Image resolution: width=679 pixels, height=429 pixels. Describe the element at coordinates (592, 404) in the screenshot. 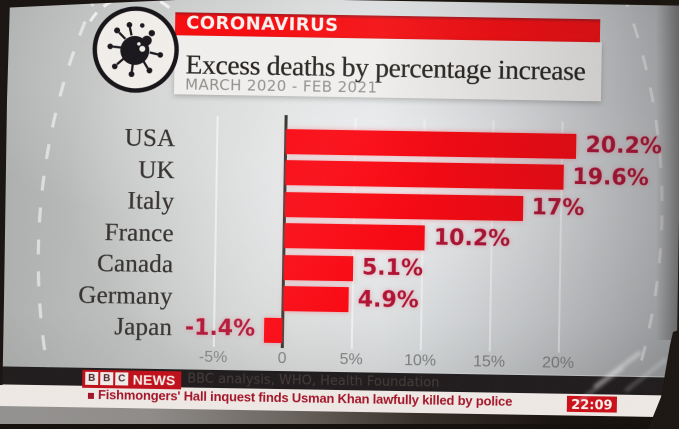

I see `clock: 22:09` at that location.